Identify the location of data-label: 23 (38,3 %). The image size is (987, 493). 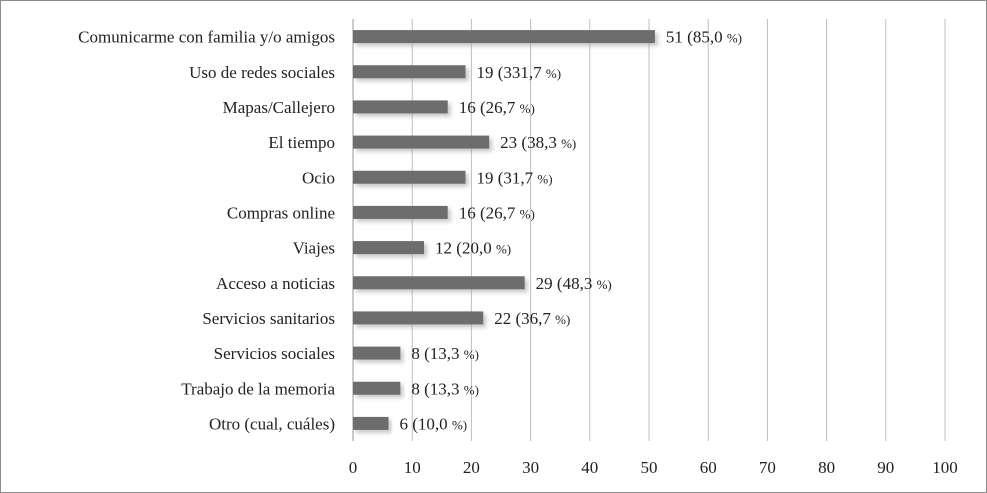
(538, 142).